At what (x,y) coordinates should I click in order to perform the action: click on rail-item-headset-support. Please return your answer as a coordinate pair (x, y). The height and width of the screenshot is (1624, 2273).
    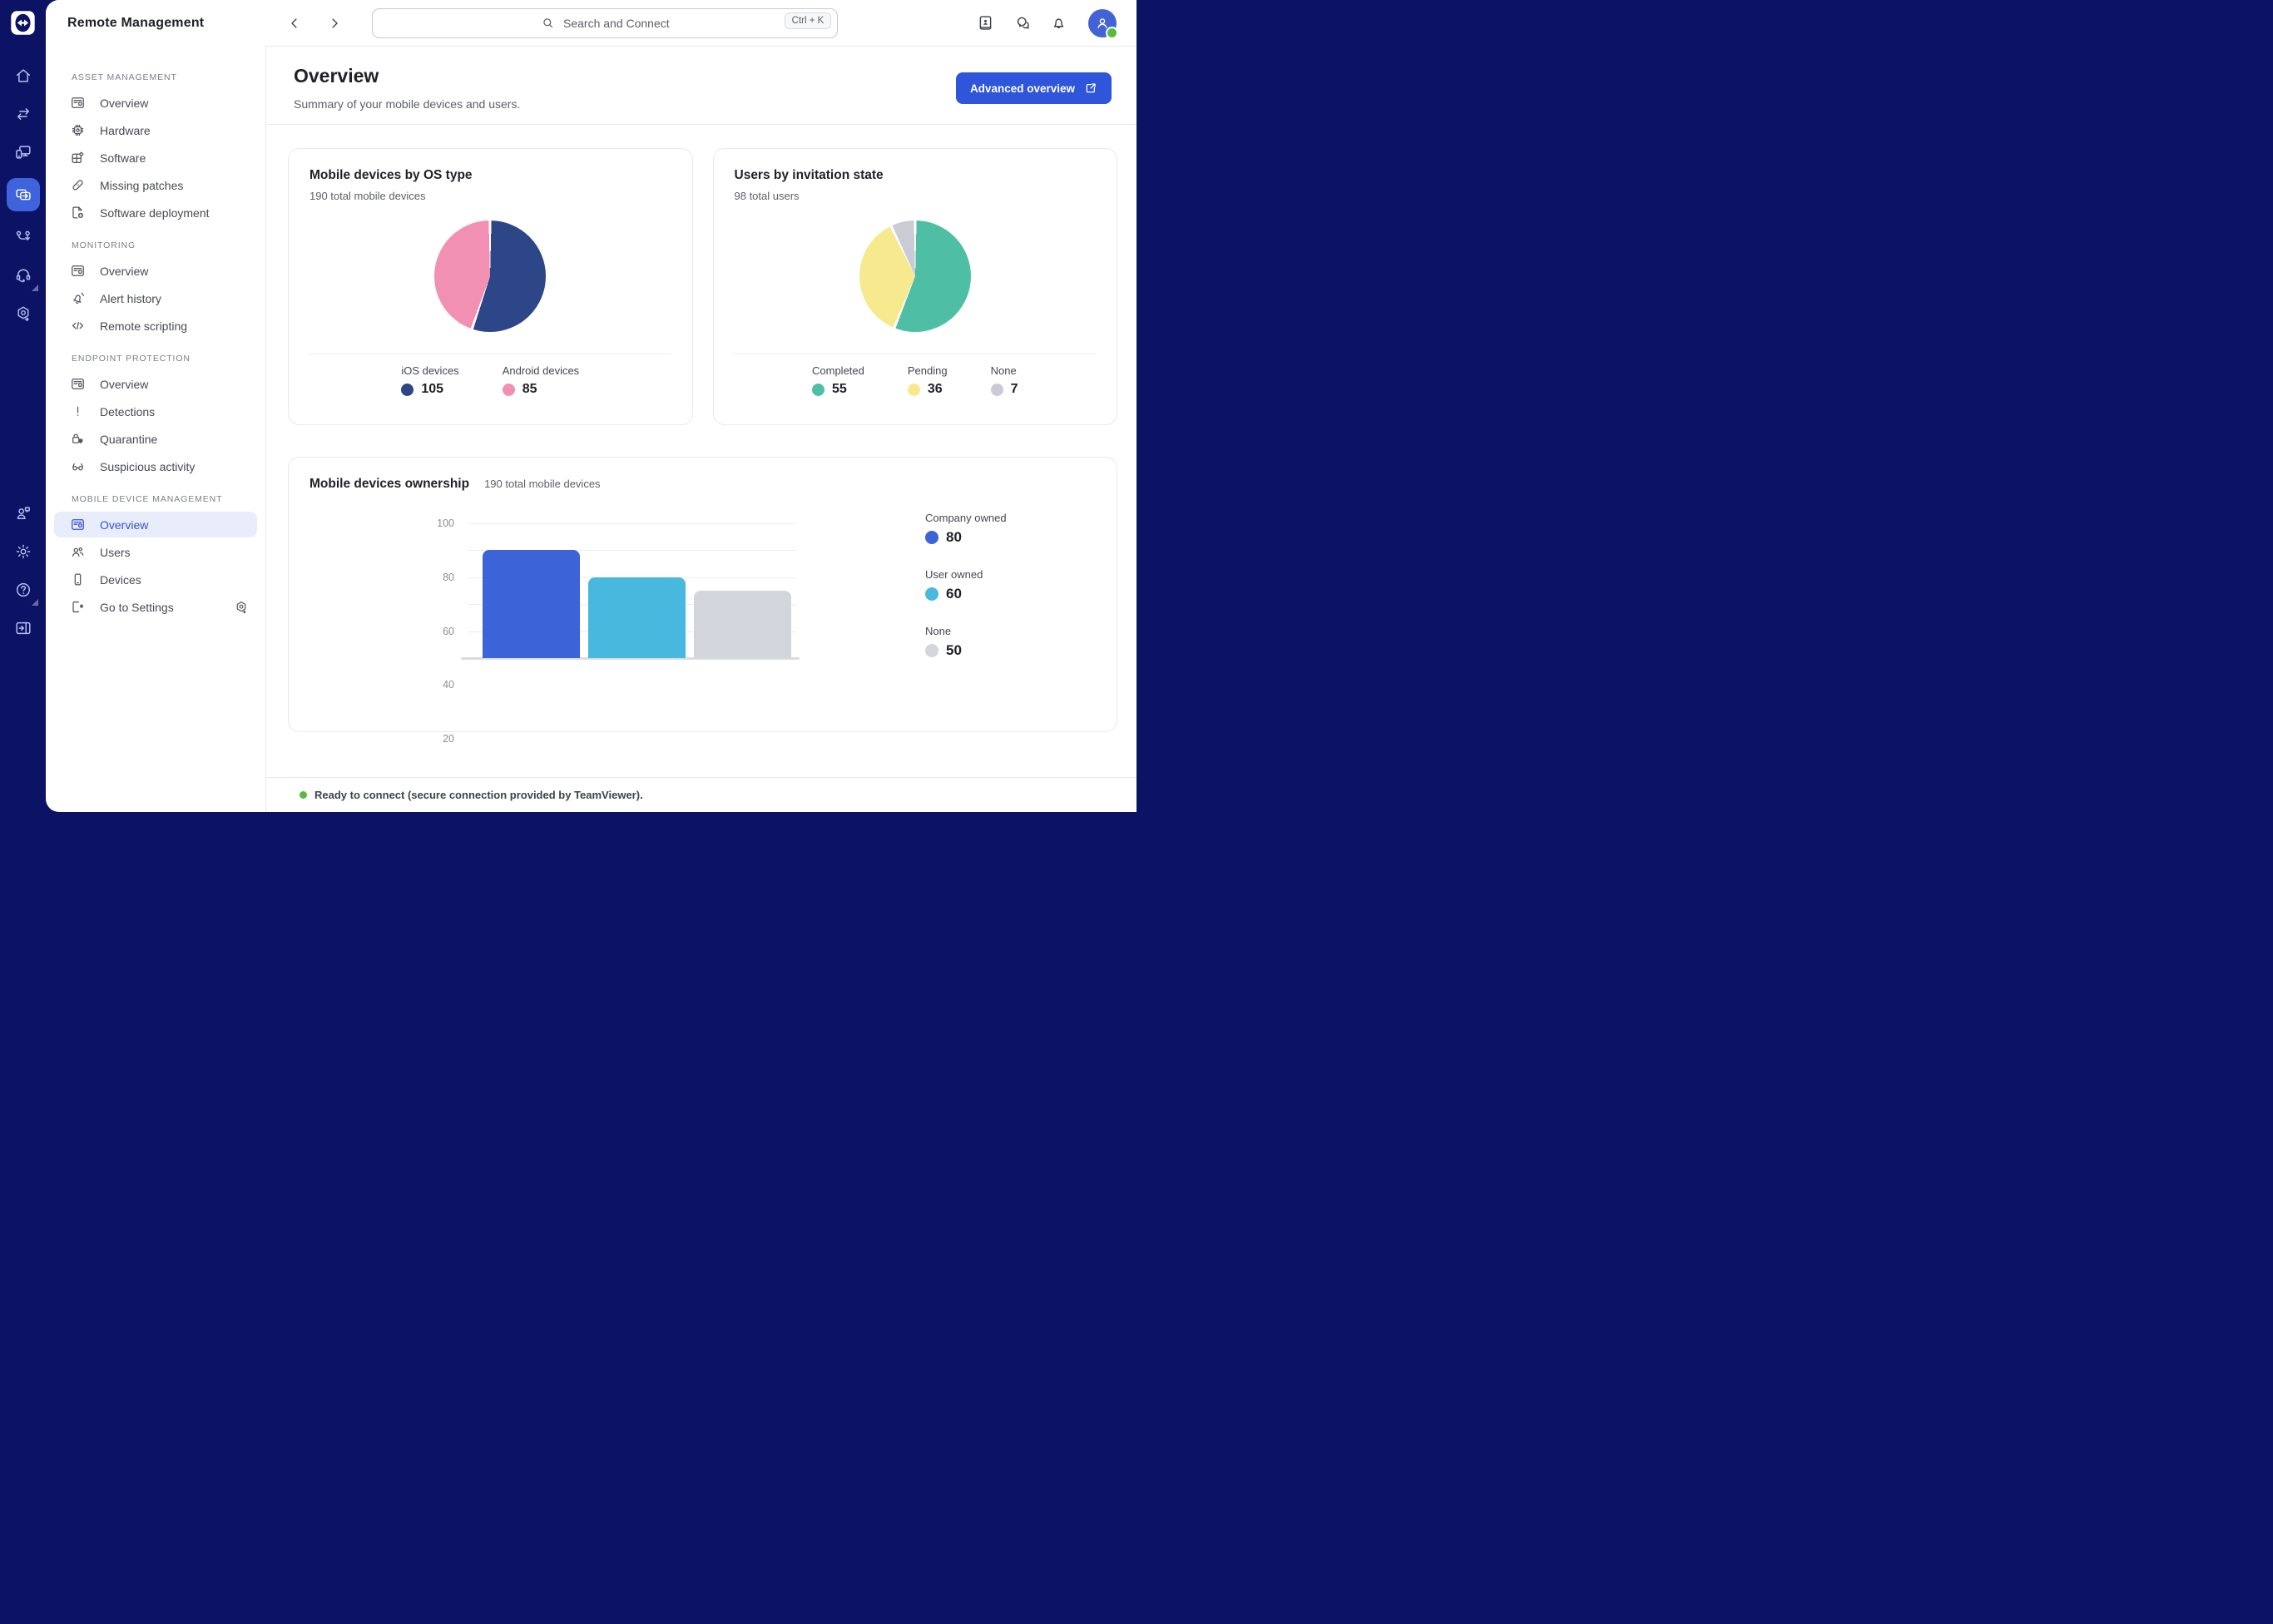
    Looking at the image, I should click on (24, 277).